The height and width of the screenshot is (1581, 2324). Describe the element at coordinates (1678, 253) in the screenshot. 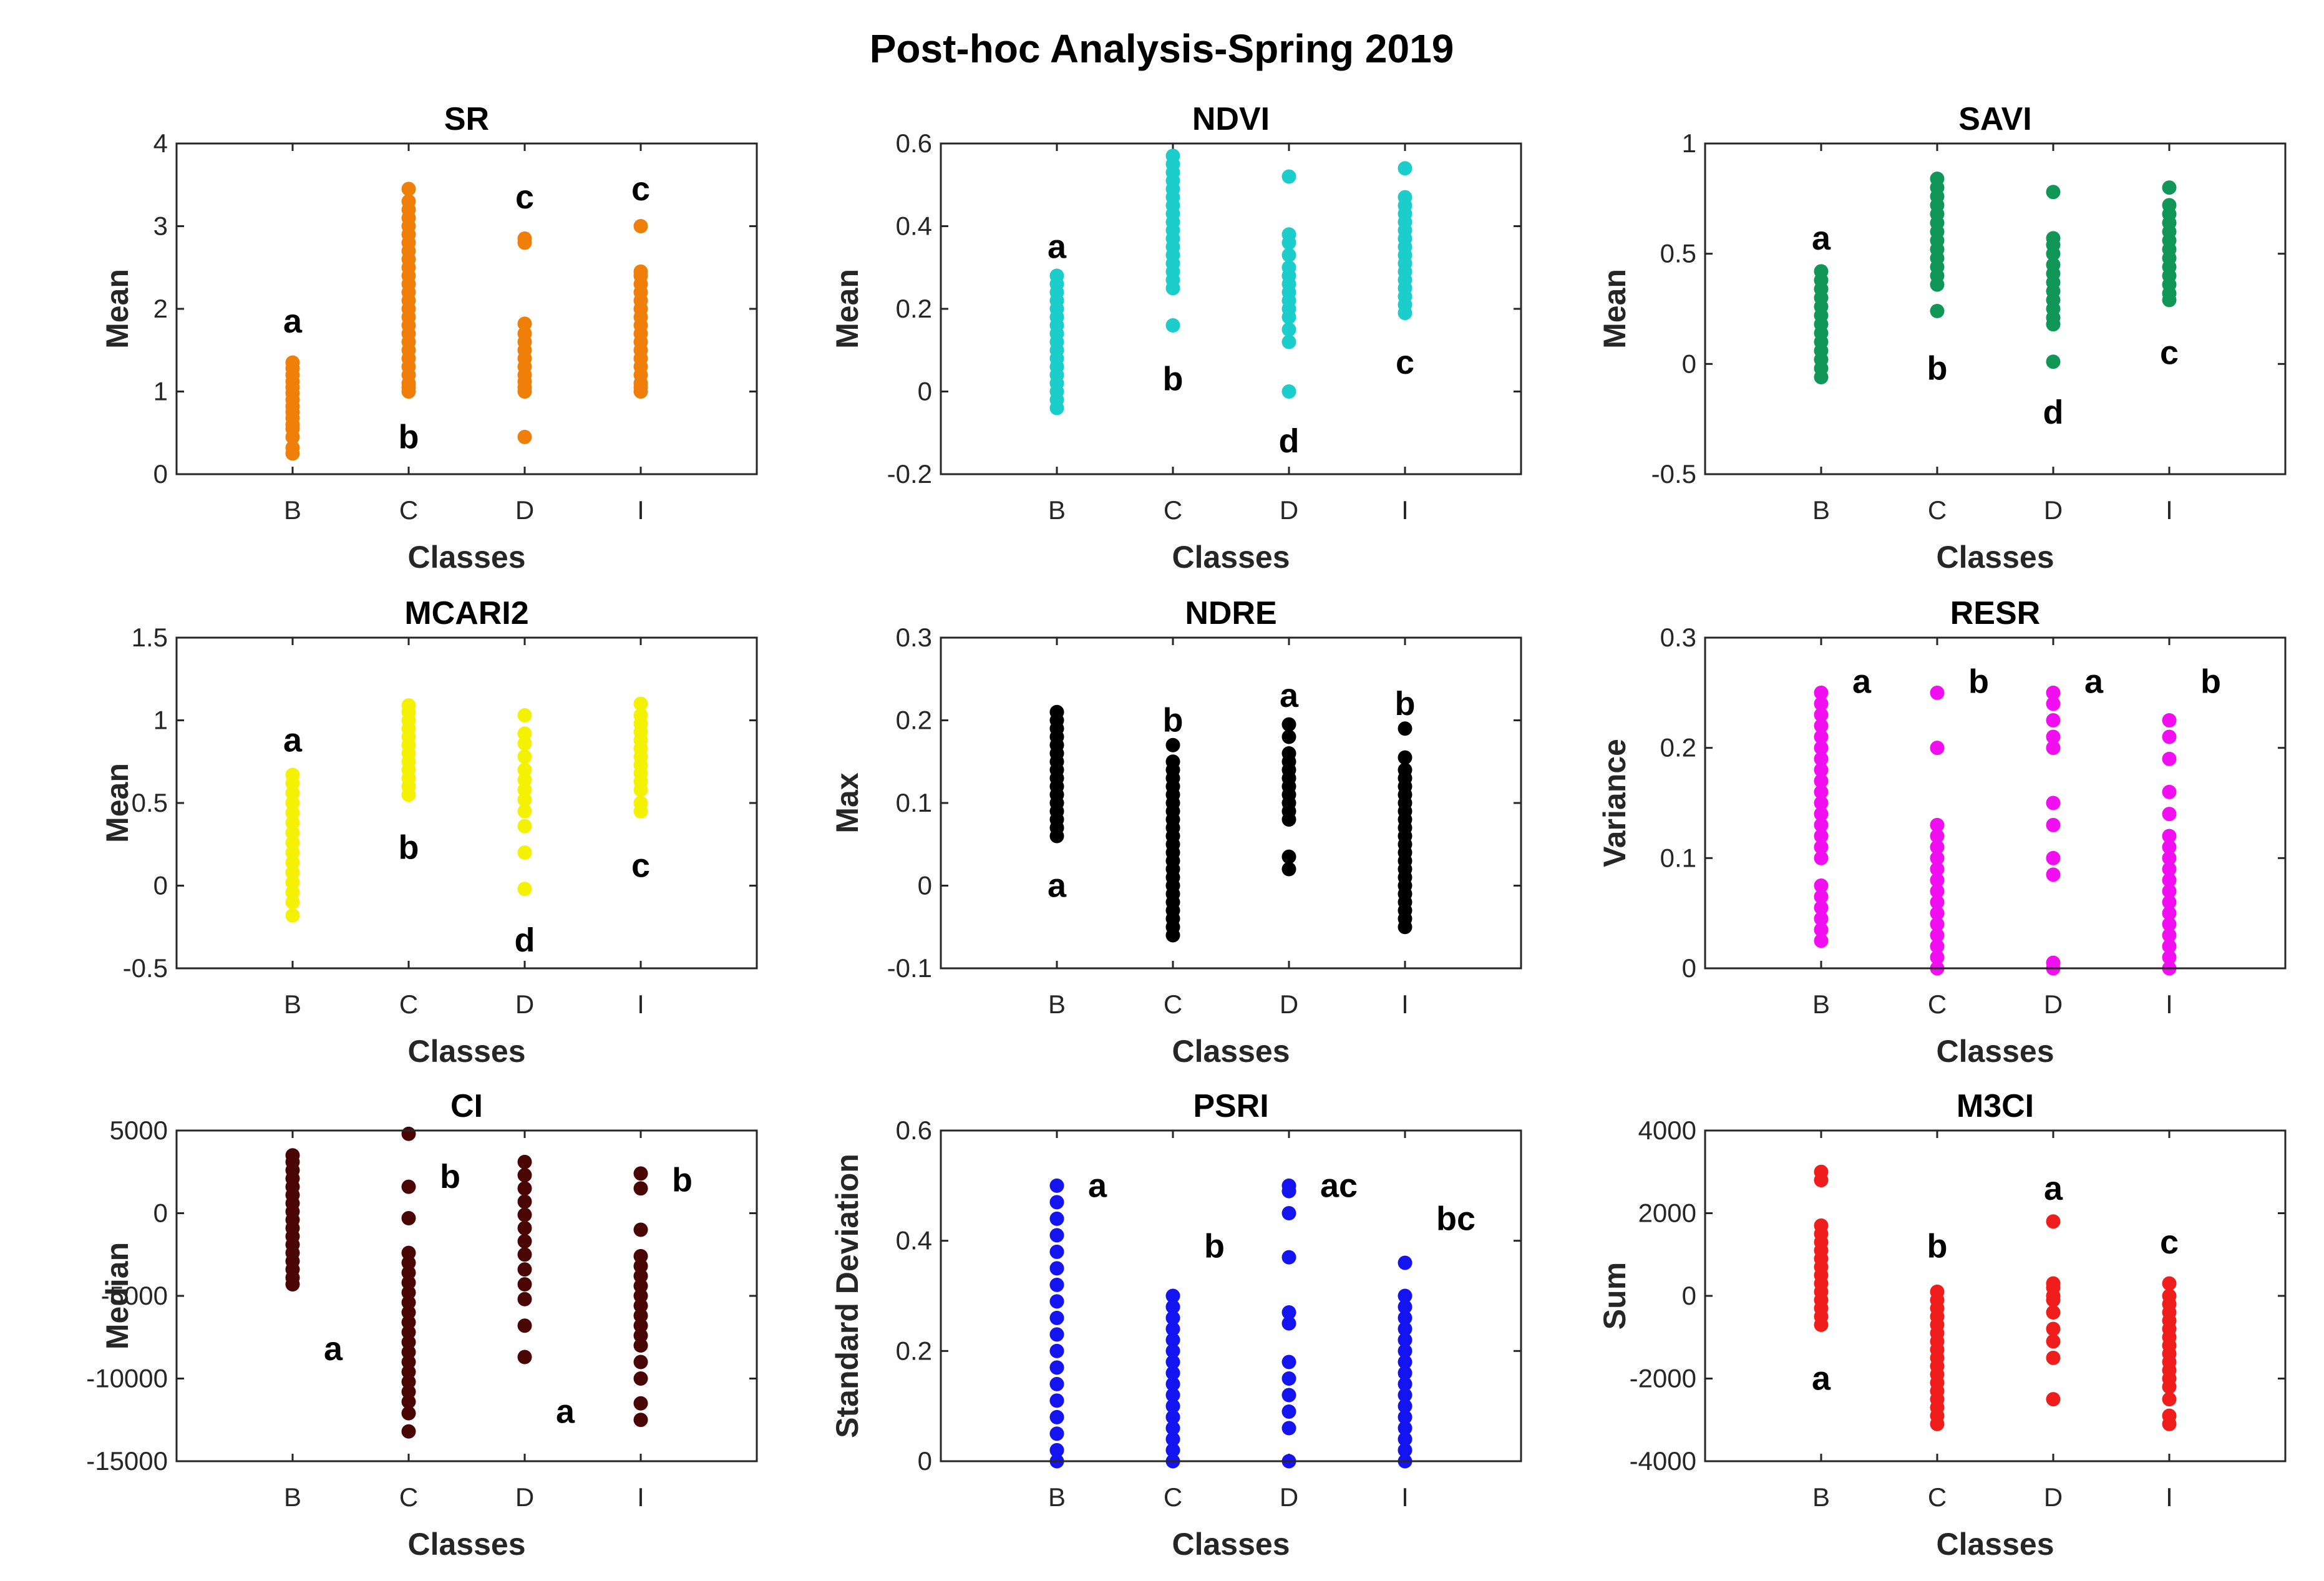

I see `y-tick-label: 0.5` at that location.